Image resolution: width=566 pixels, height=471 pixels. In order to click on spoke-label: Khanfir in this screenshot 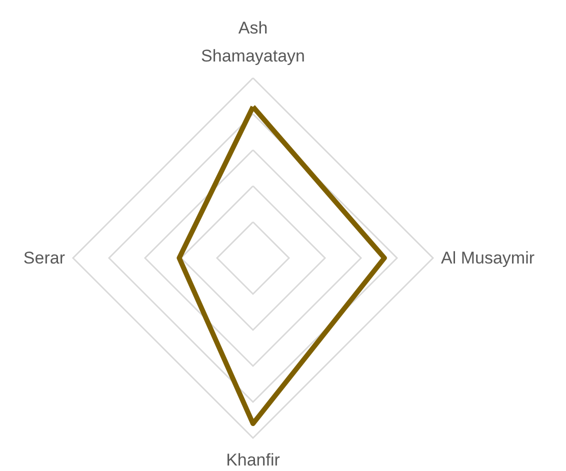, I will do `click(253, 460)`.